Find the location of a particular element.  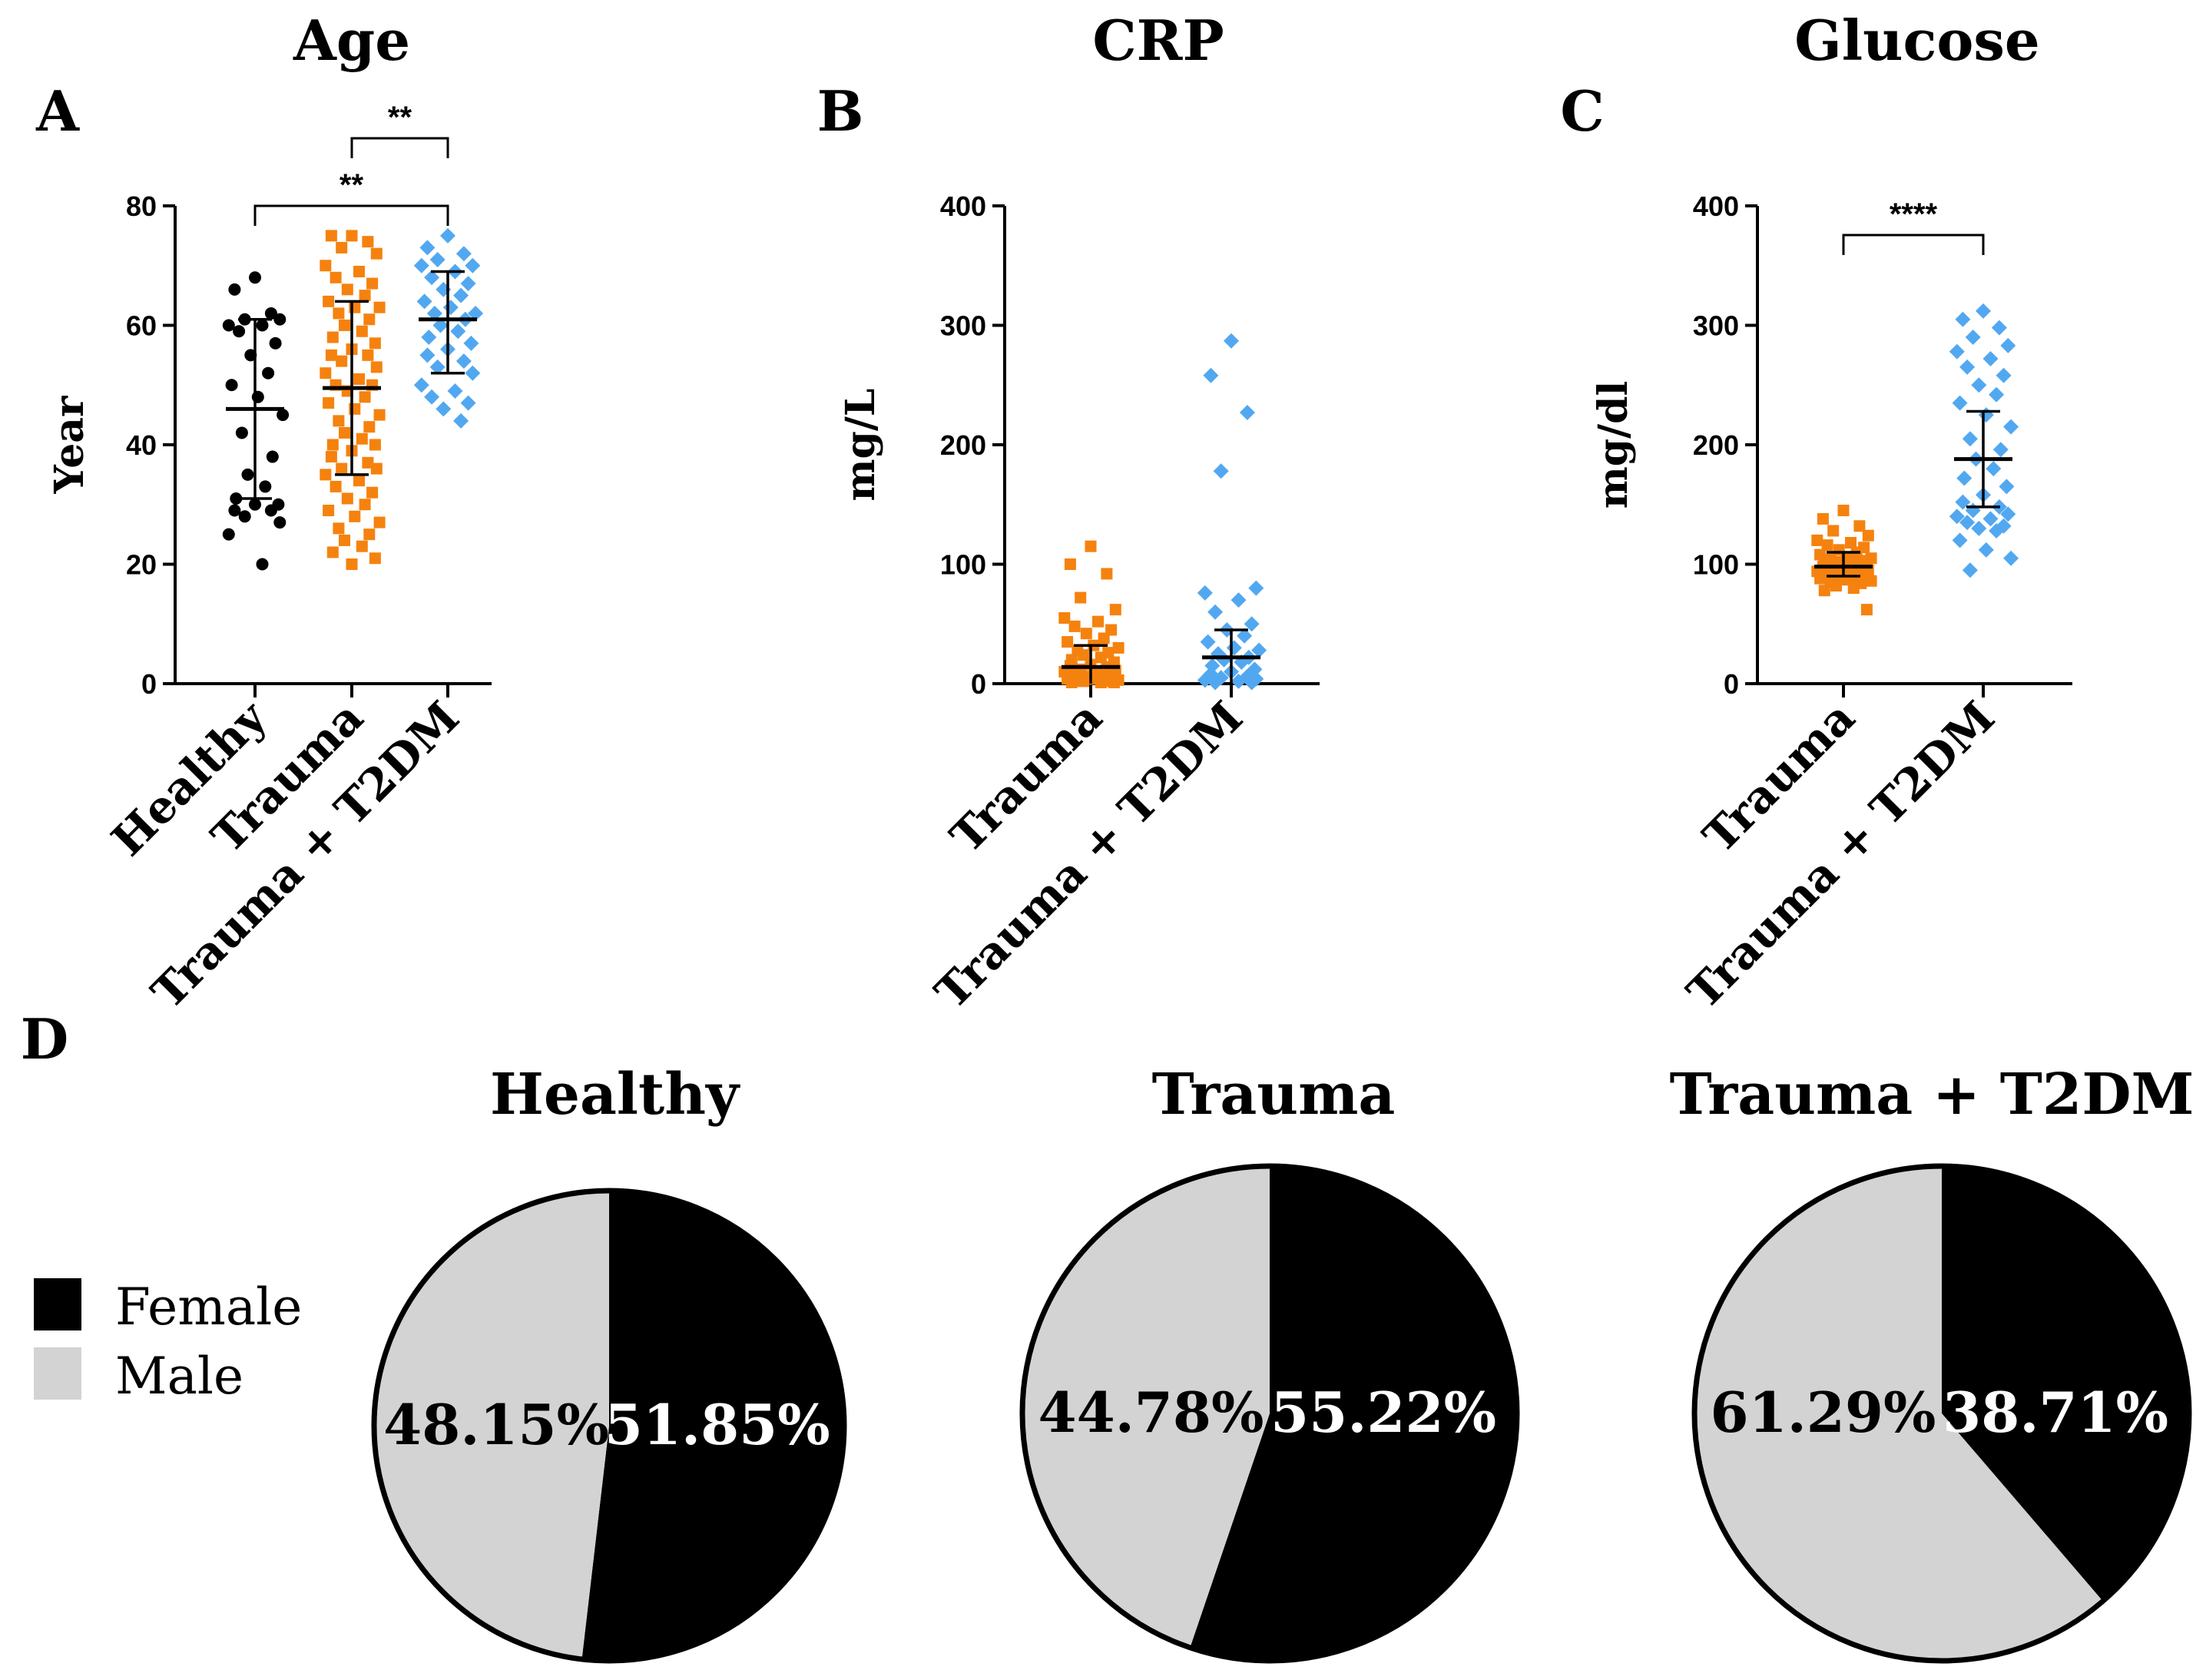

y-tick-label: 100 is located at coordinates (1716, 565).